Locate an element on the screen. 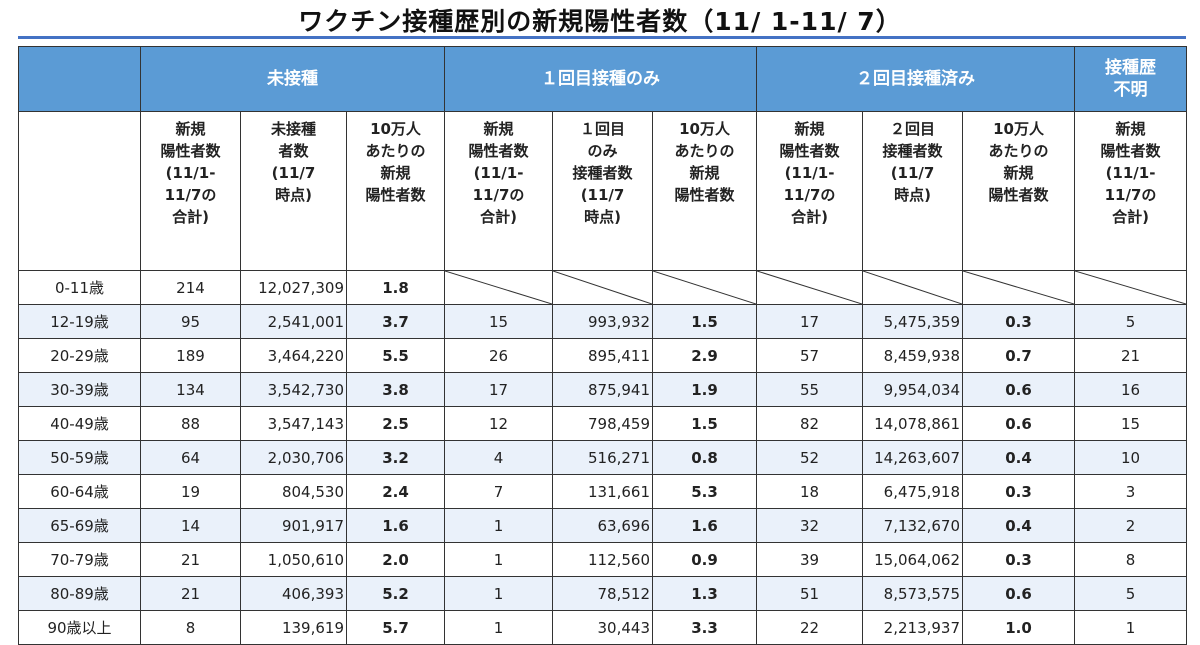 This screenshot has width=1200, height=645. table-cell: 798,459 is located at coordinates (603, 423).